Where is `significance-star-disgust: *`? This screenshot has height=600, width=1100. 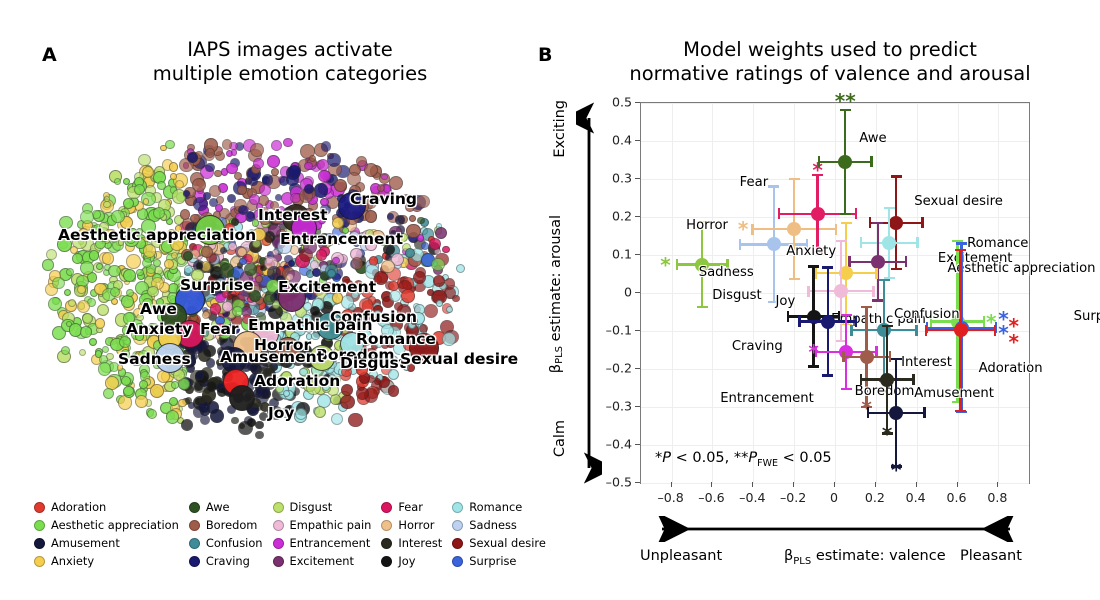
significance-star-disgust: * is located at coordinates (665, 264).